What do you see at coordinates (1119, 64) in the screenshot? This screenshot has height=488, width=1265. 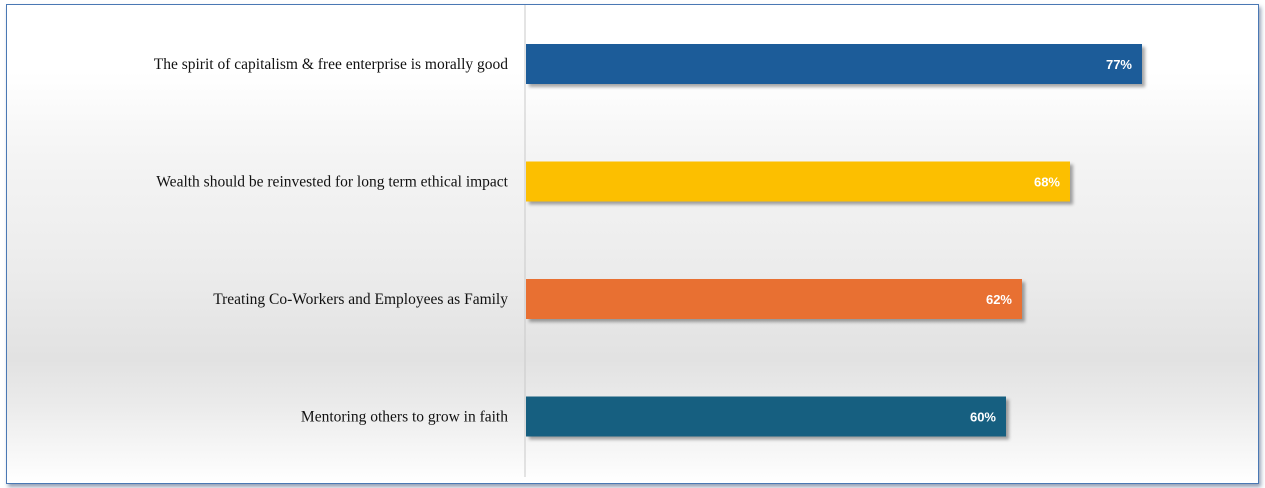 I see `value-label-1: 77%` at bounding box center [1119, 64].